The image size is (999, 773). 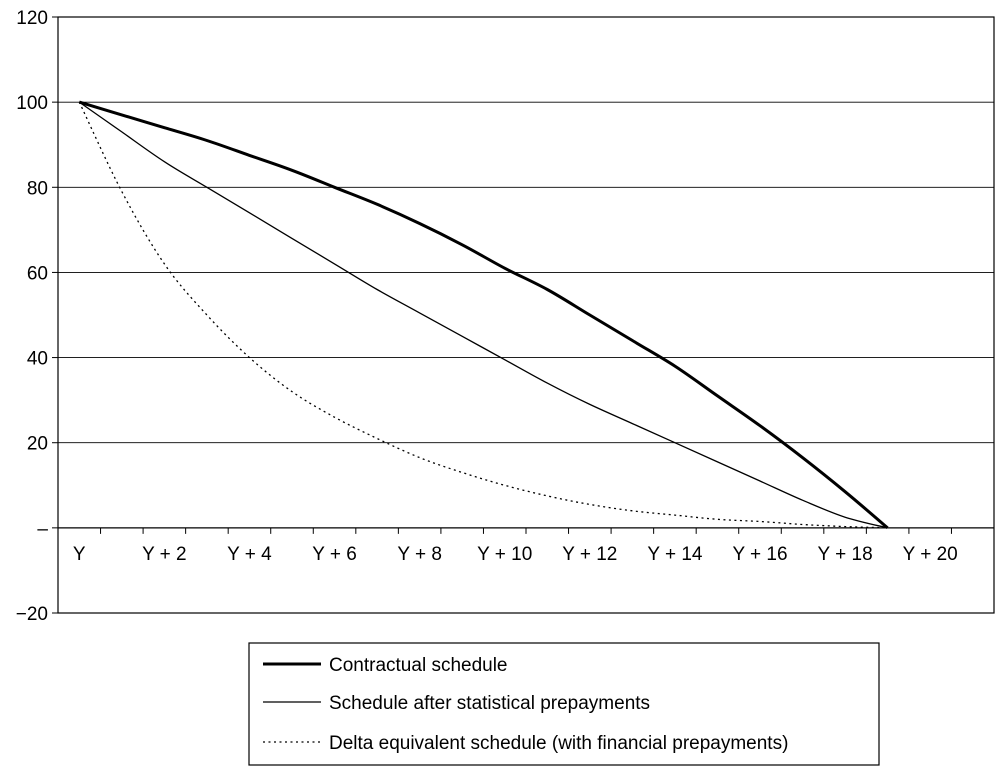 What do you see at coordinates (419, 554) in the screenshot?
I see `x-tick-label: Y + 8` at bounding box center [419, 554].